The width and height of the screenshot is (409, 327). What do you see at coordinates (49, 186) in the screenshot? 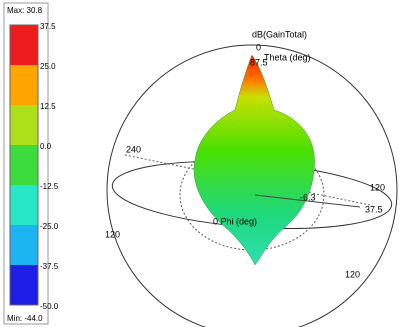
I see `legend-level: -12.5` at bounding box center [49, 186].